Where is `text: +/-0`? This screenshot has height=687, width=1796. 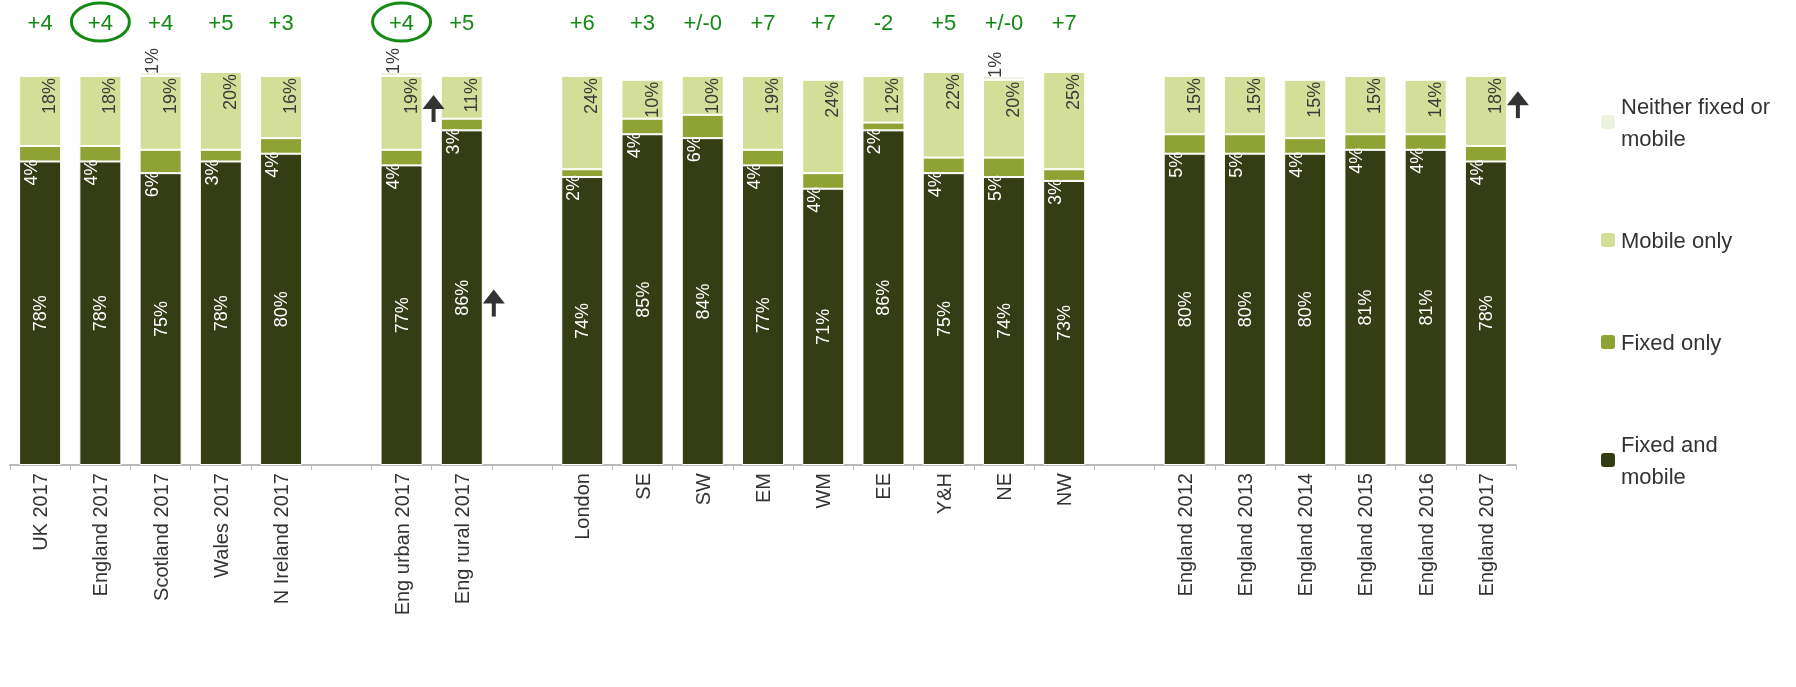 text: +/-0 is located at coordinates (703, 22).